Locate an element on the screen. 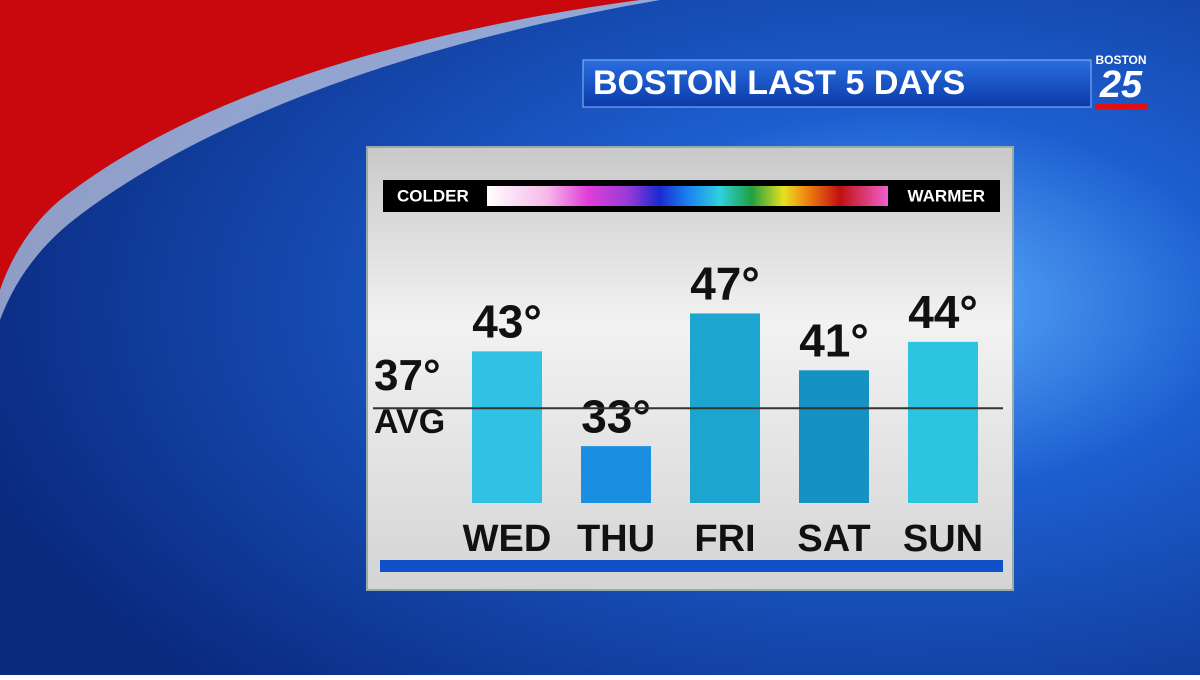 The image size is (1200, 680). chart-title: BOSTON LAST 5 DAYS is located at coordinates (779, 83).